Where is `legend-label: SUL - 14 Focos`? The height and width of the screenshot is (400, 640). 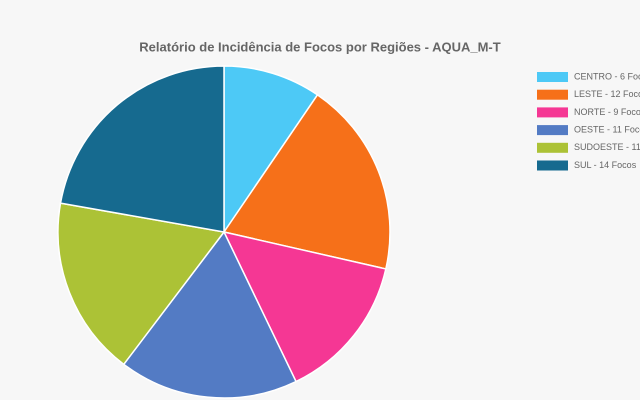 legend-label: SUL - 14 Focos is located at coordinates (605, 165).